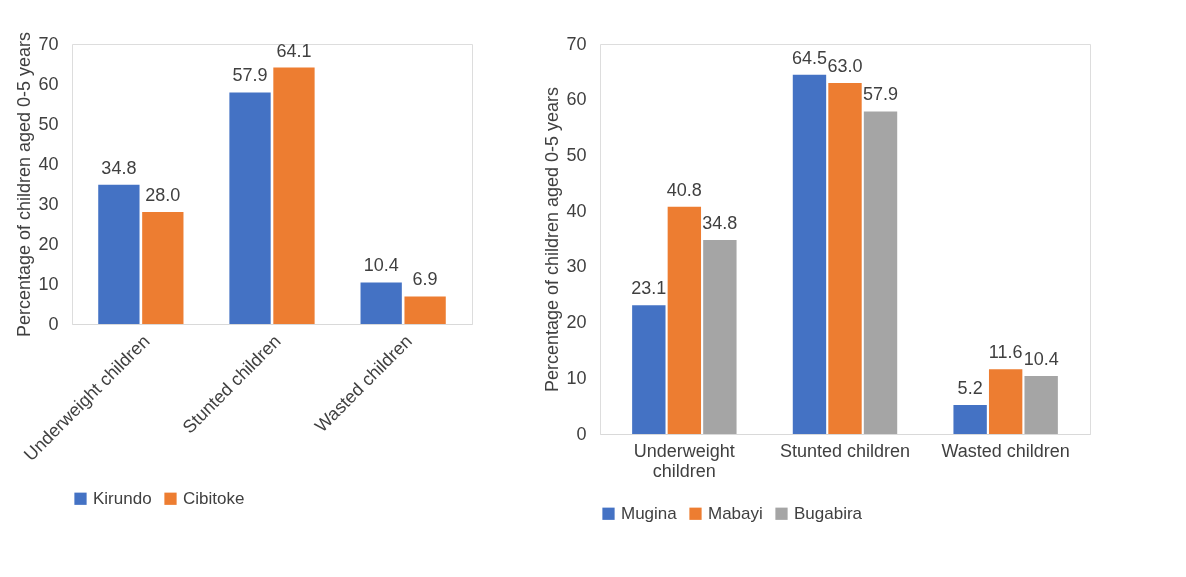  I want to click on data-label: 64.1, so click(294, 50).